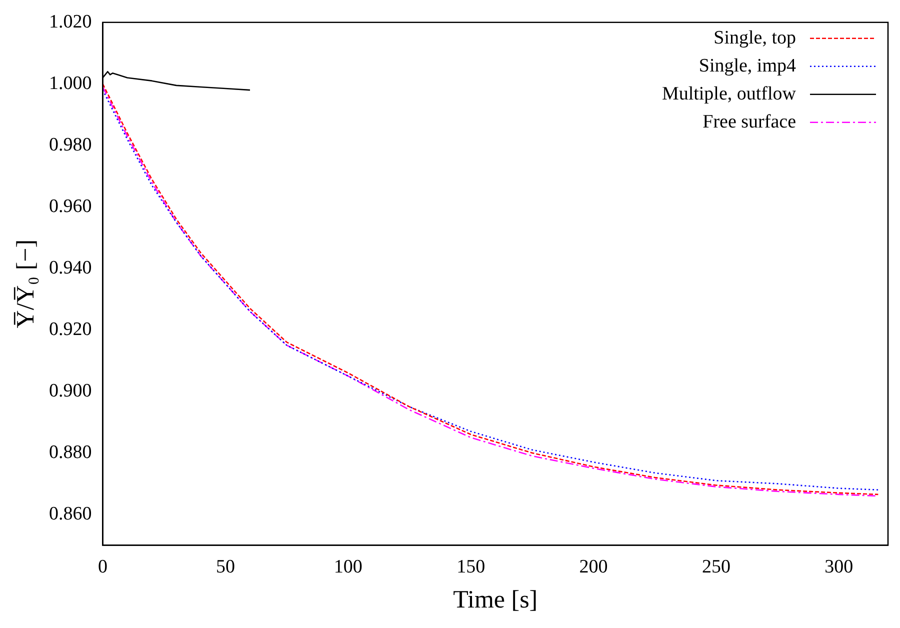 The width and height of the screenshot is (900, 628). I want to click on x-axis-title: Time [s], so click(495, 600).